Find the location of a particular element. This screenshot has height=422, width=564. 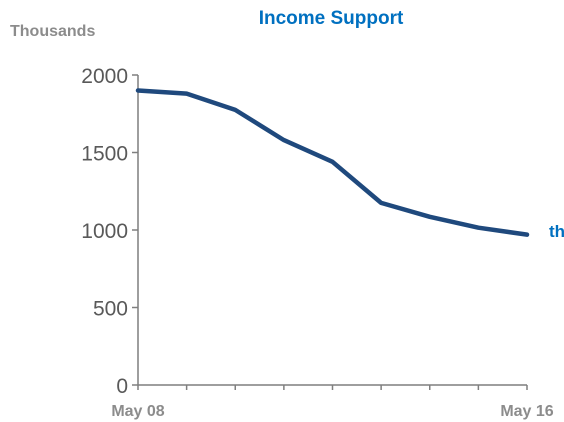

x-axis-ticks: May 08 May 16 is located at coordinates (332, 402).